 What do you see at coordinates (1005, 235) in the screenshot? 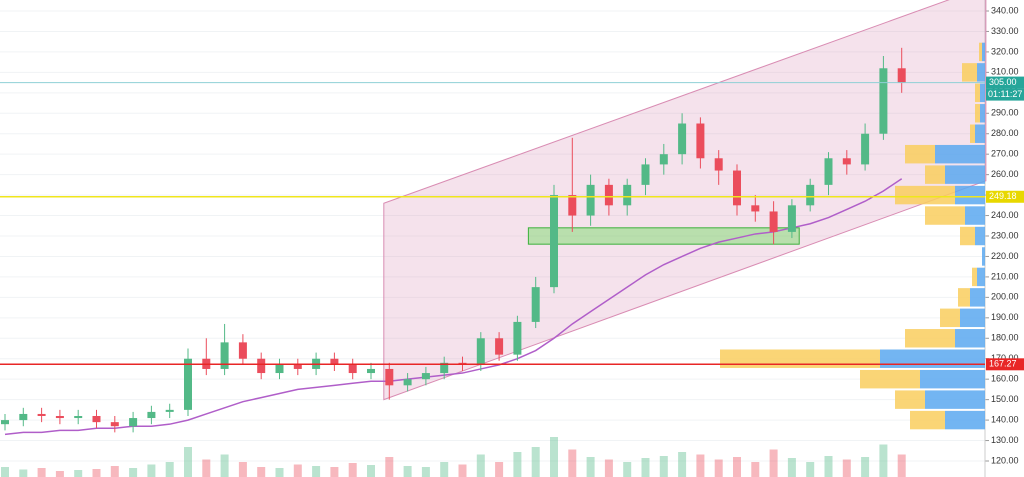
I see `y-tick-label: 230.00` at bounding box center [1005, 235].